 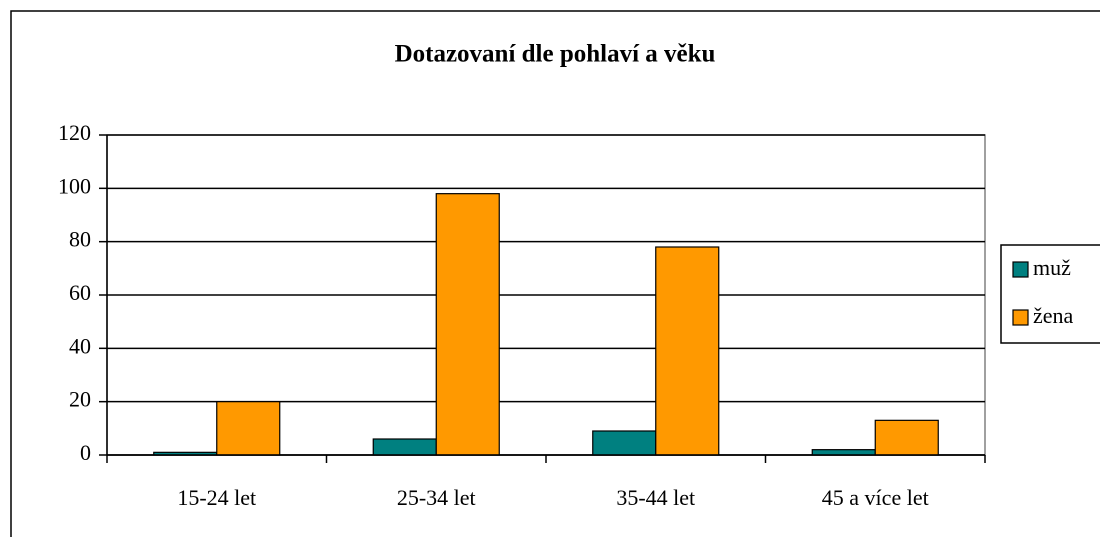 I want to click on x-tick-label: 35-44 let, so click(x=655, y=497).